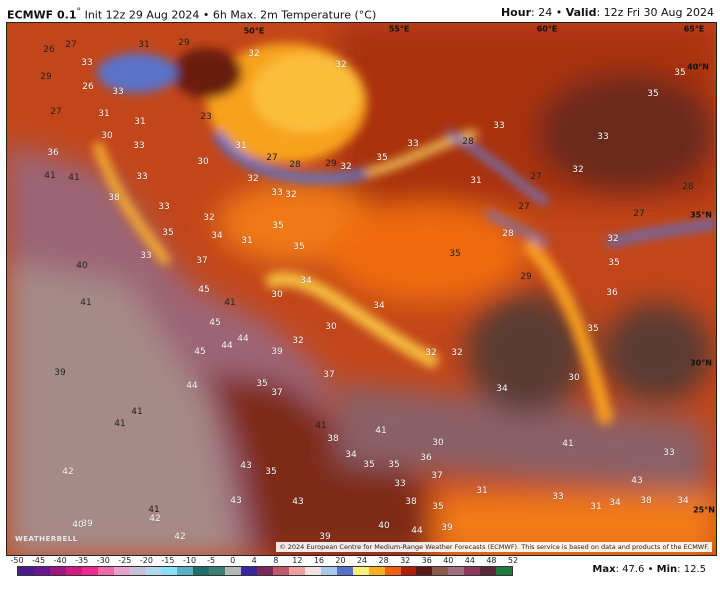  I want to click on colorbar-tick-label: -35, so click(82, 560).